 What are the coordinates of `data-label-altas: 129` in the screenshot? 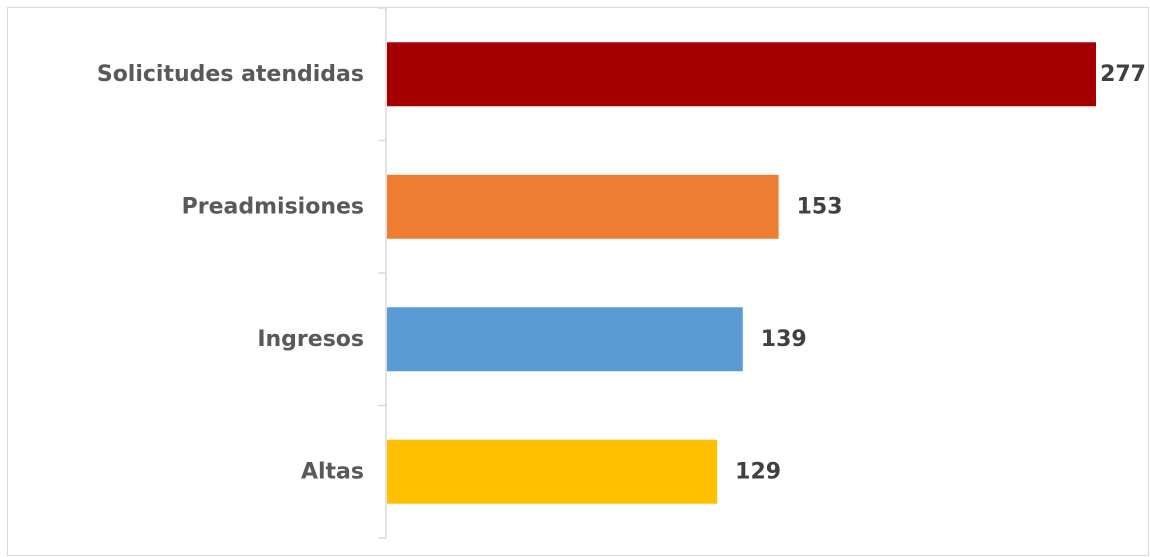 It's located at (758, 471).